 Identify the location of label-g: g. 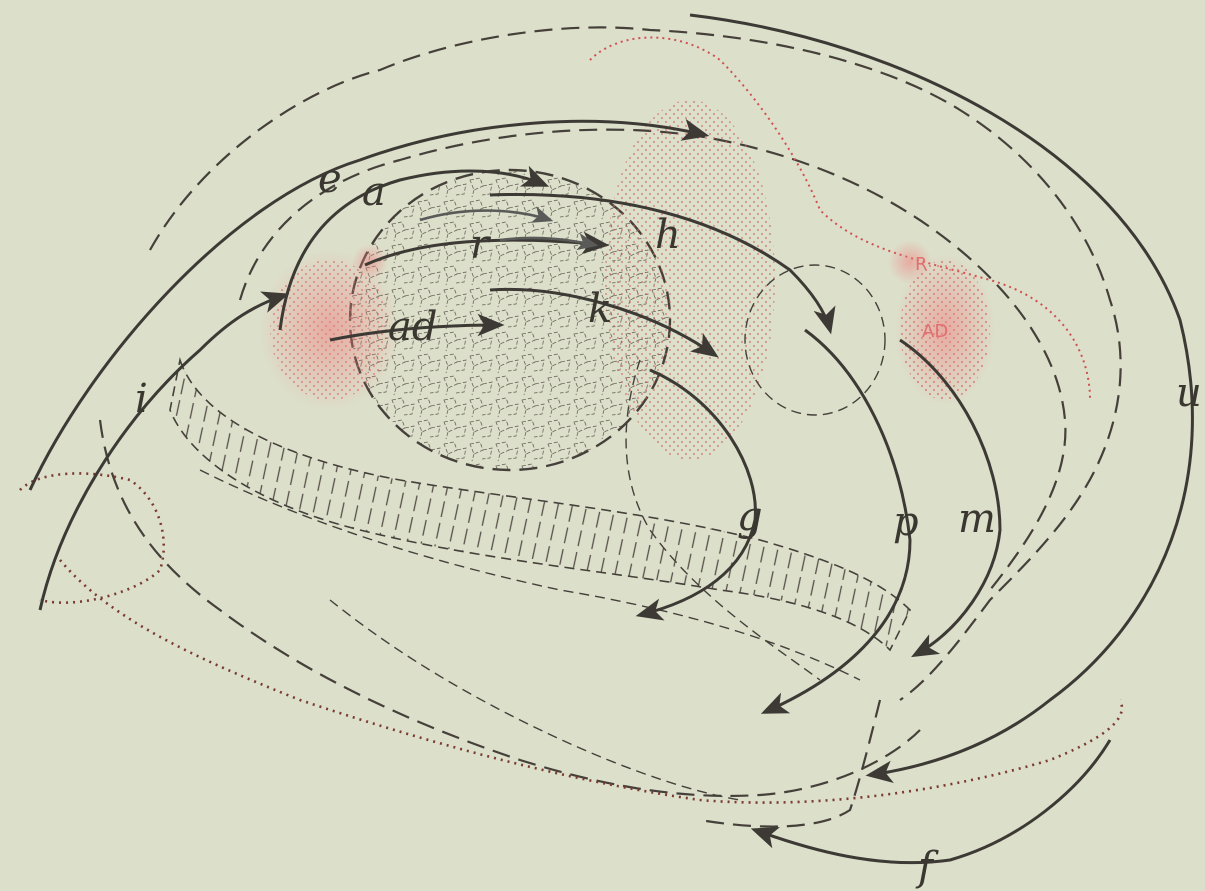
(750, 517).